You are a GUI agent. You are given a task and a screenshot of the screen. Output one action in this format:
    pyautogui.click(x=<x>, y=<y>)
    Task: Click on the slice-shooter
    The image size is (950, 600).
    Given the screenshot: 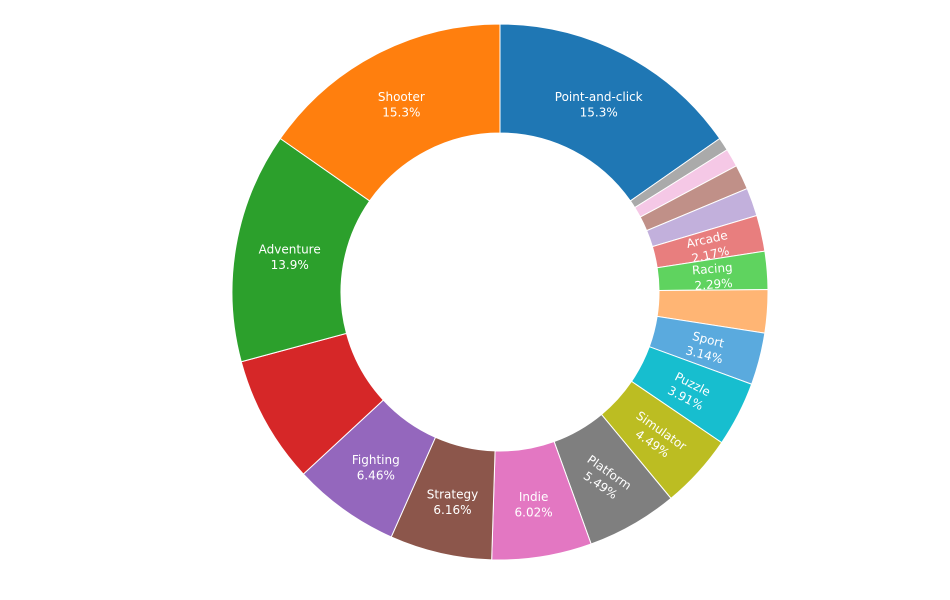 What is the action you would take?
    pyautogui.click(x=390, y=112)
    